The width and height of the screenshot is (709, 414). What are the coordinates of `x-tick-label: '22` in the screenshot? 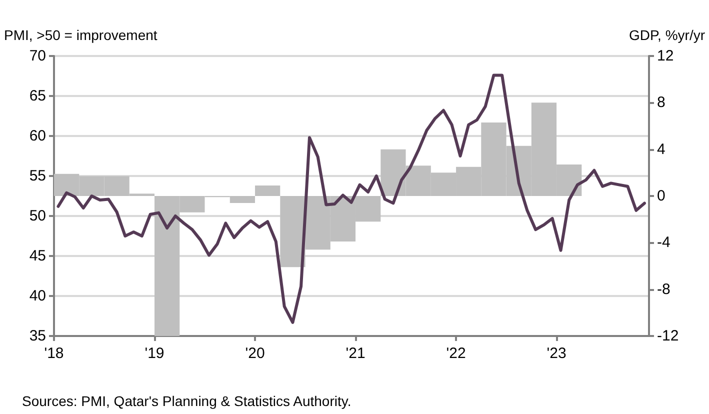 It's located at (456, 353).